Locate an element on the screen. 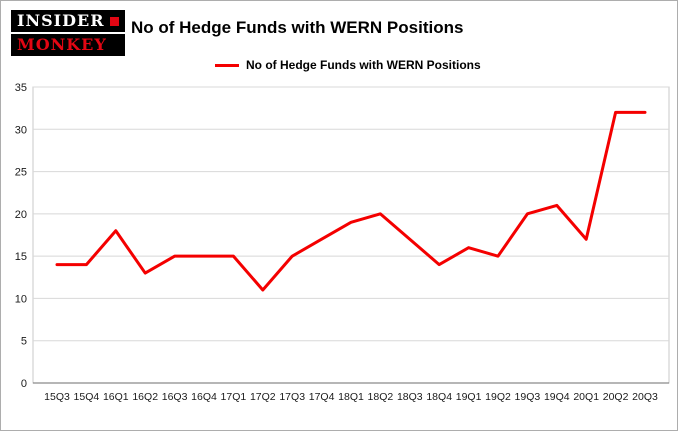 Image resolution: width=678 pixels, height=431 pixels. x-axis-tick-label: 19Q2 is located at coordinates (498, 397).